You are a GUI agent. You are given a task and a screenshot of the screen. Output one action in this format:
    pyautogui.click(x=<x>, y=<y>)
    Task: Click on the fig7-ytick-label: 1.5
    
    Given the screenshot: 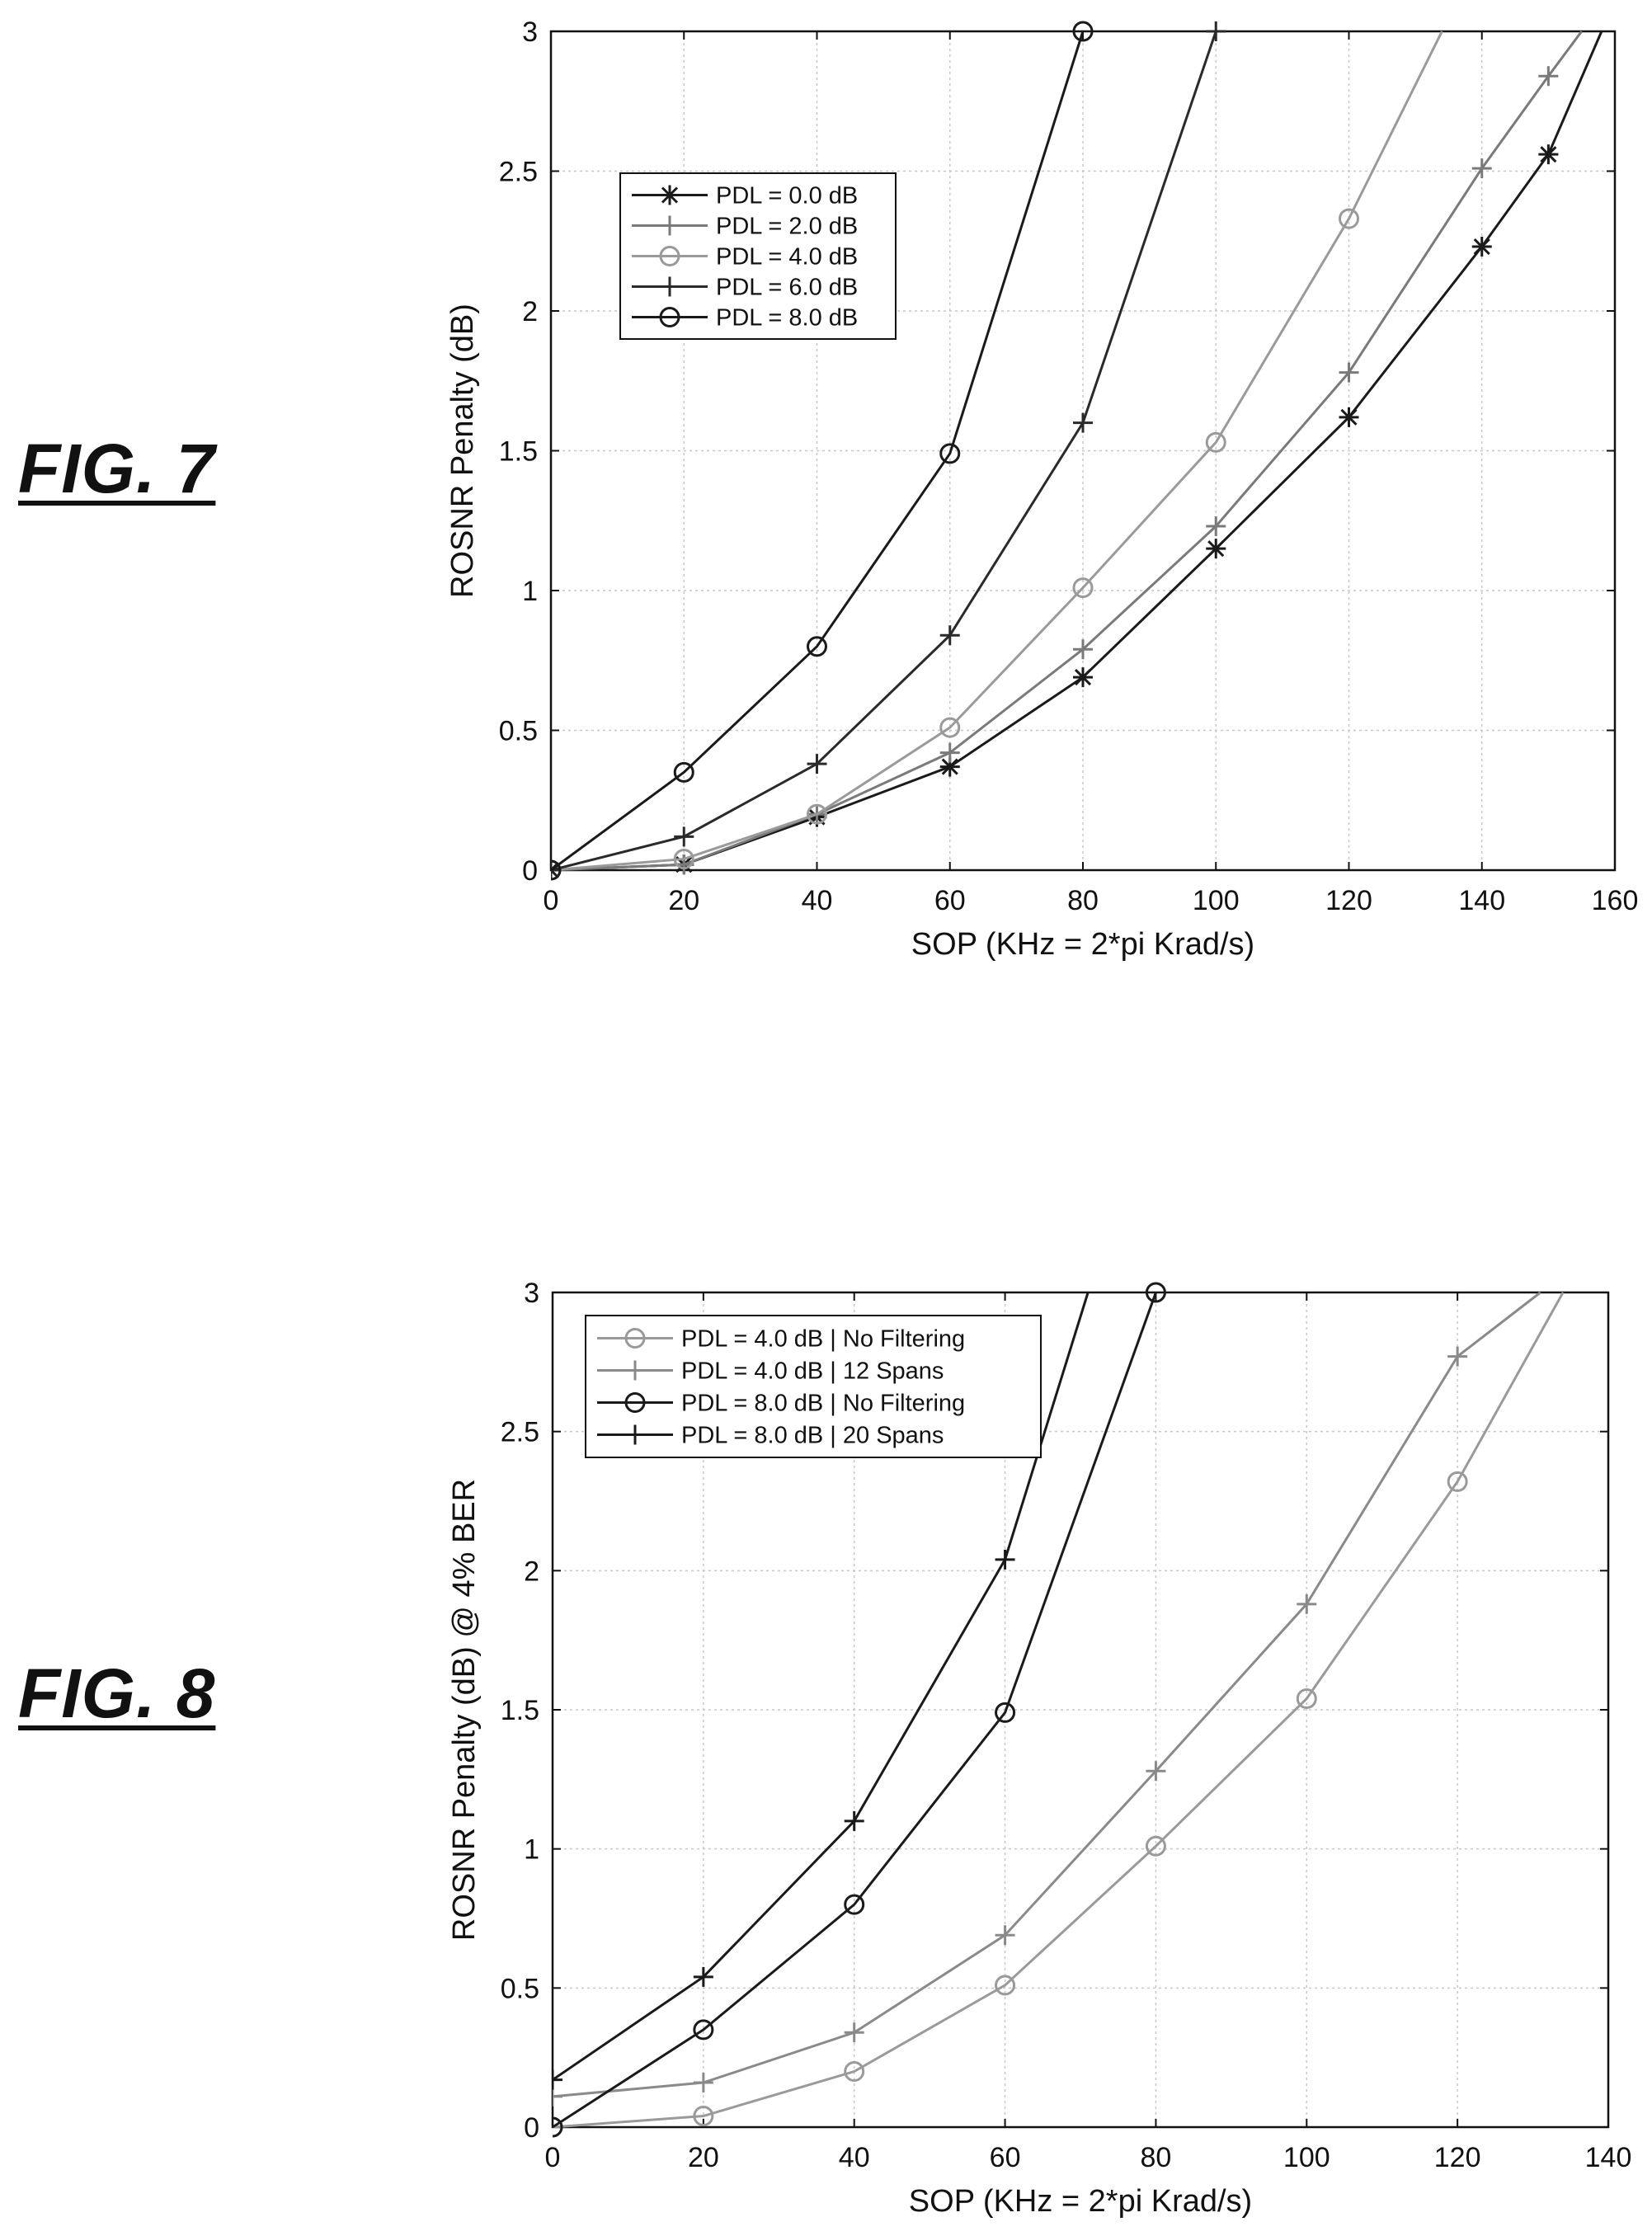 What is the action you would take?
    pyautogui.click(x=518, y=452)
    